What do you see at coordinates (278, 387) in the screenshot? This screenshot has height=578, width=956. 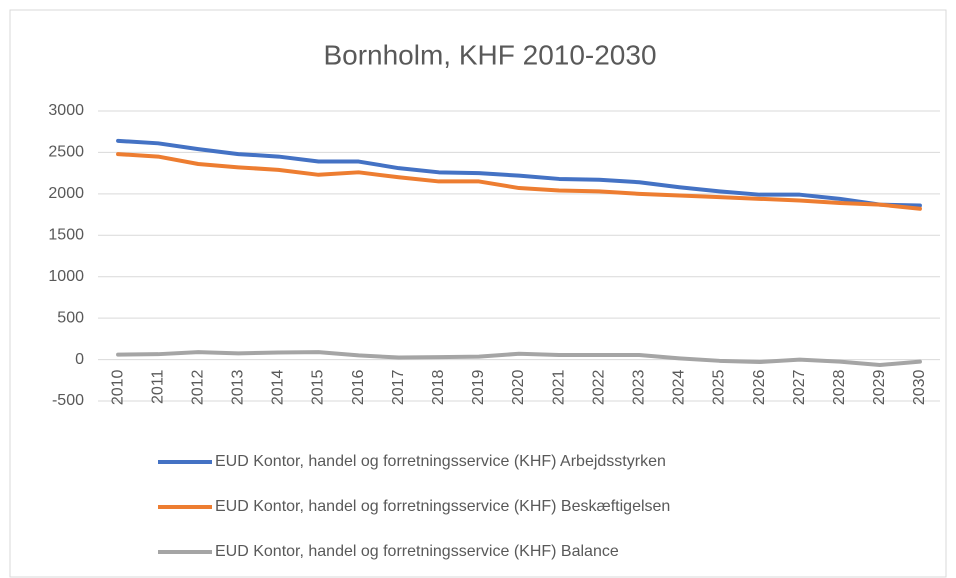 I see `x-tick-label: 2014` at bounding box center [278, 387].